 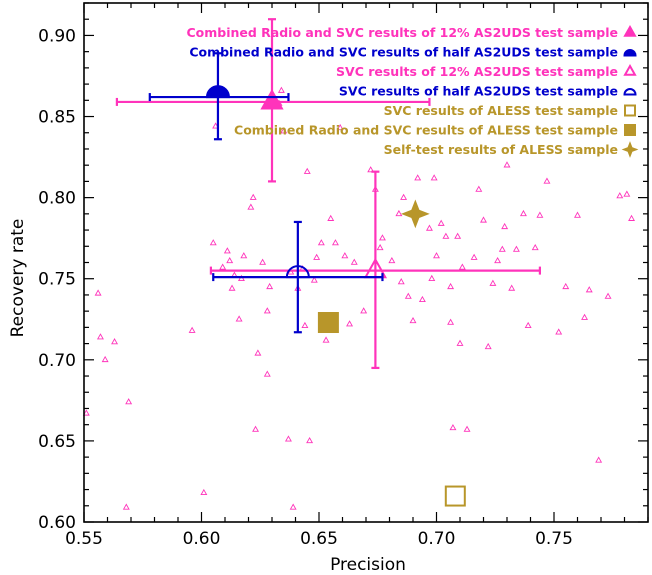 What do you see at coordinates (554, 539) in the screenshot?
I see `x-tick-label: 0.75` at bounding box center [554, 539].